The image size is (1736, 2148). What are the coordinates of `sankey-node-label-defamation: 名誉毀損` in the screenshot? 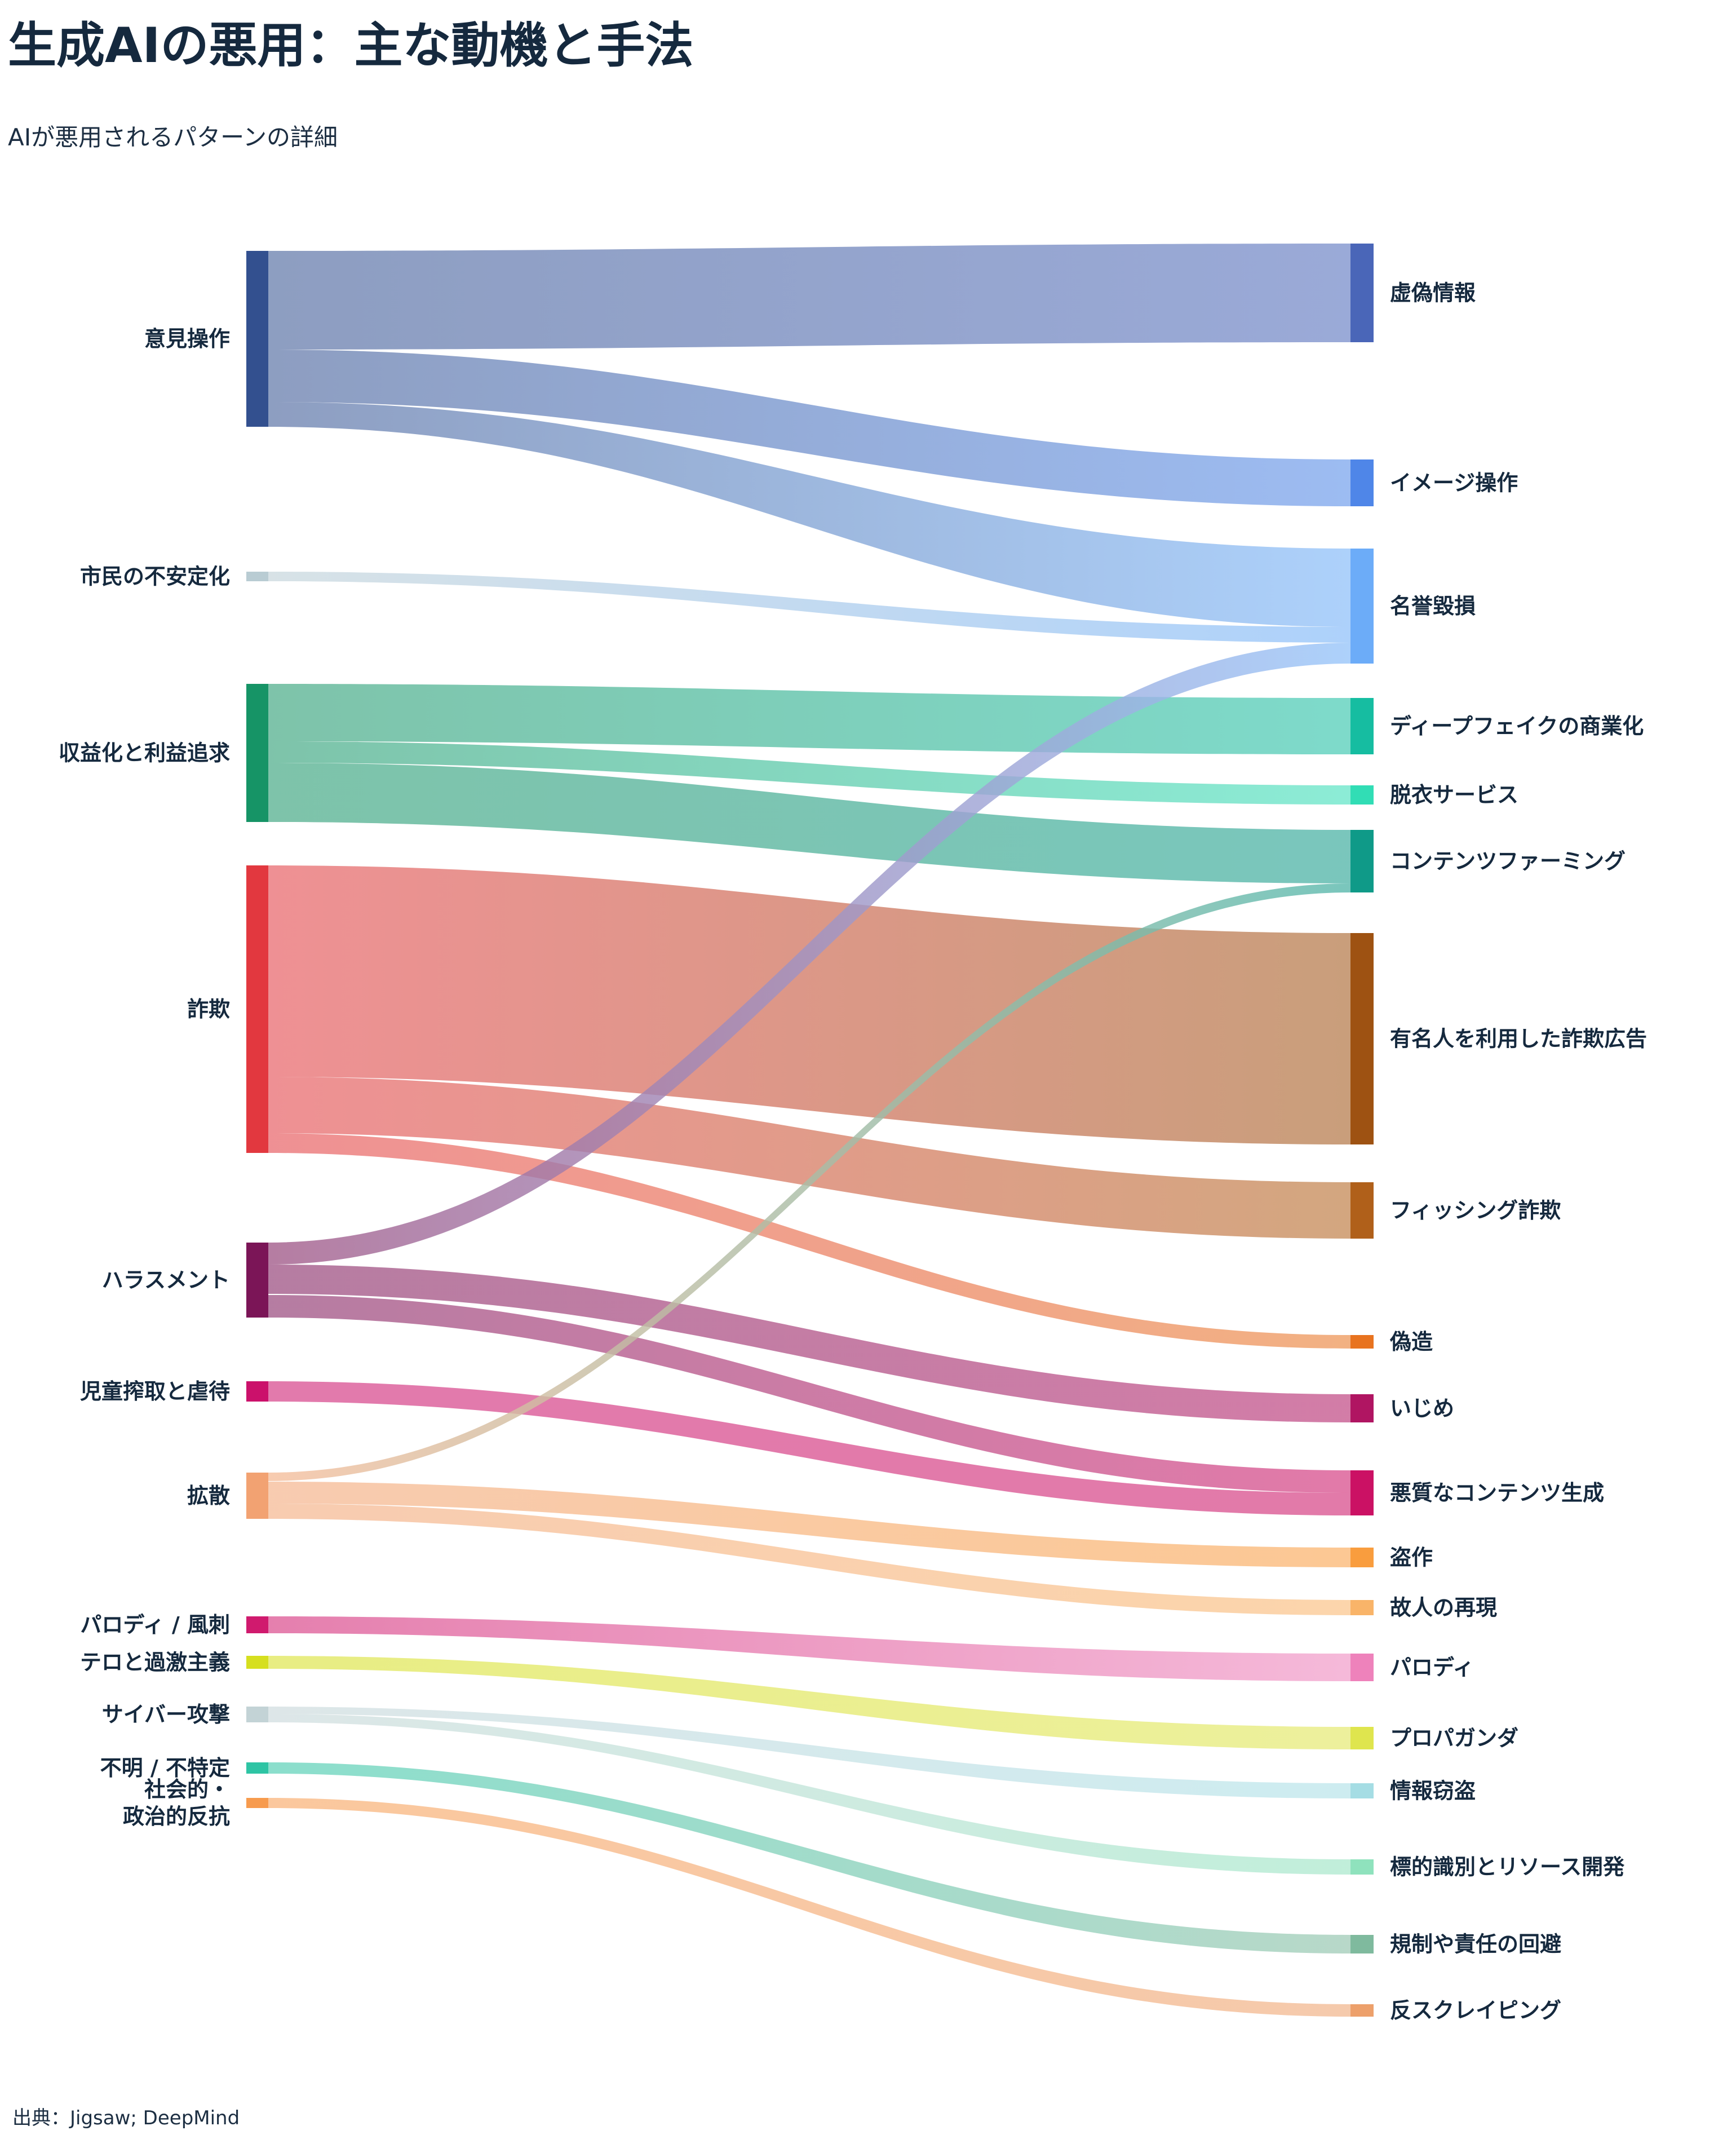 It's located at (1433, 606).